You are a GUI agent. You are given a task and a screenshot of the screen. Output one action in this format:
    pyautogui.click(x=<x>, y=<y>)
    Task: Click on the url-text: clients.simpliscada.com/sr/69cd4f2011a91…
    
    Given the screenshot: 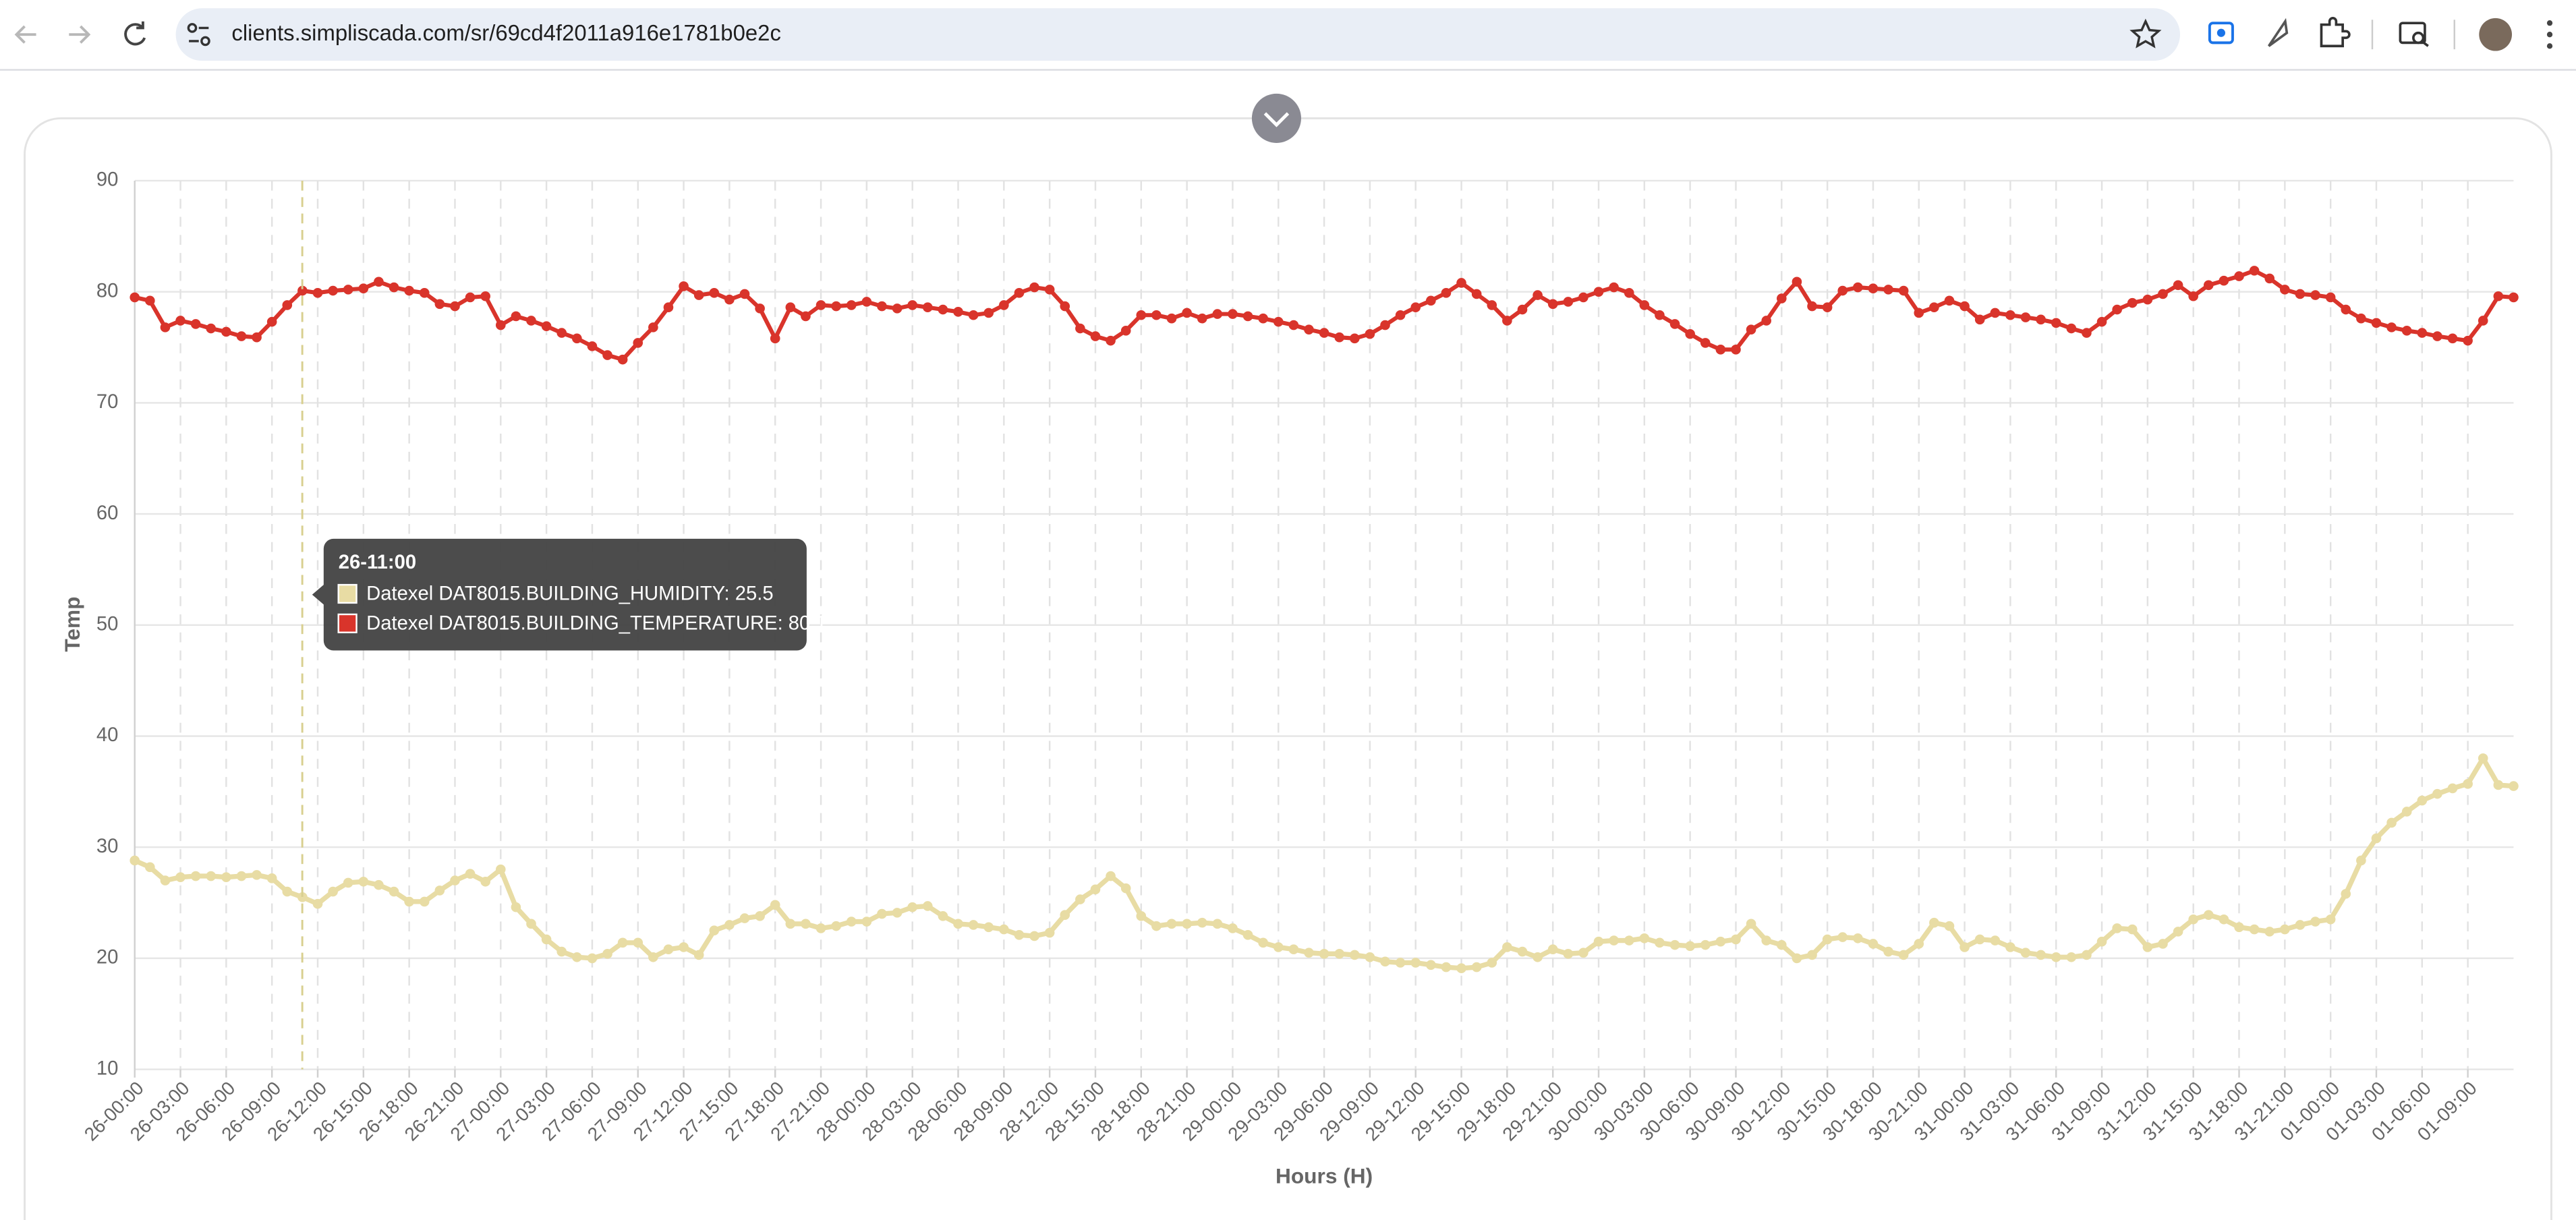 What is the action you would take?
    pyautogui.click(x=505, y=32)
    